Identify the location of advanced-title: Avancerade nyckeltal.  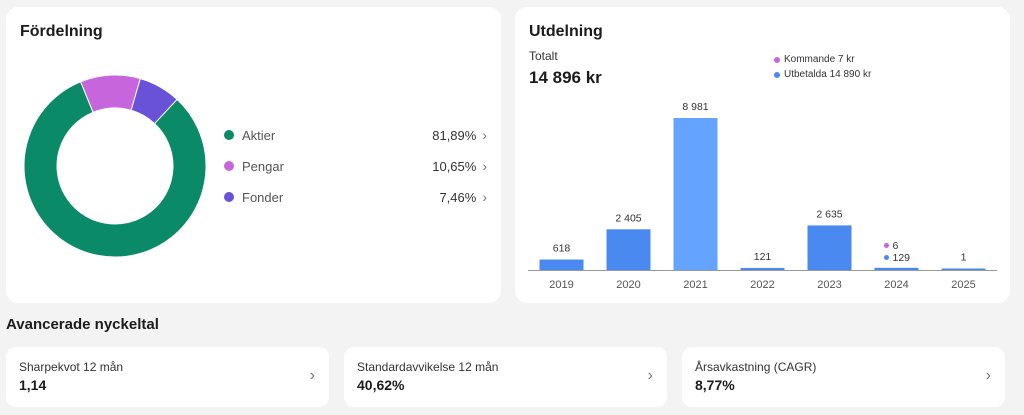
(82, 324).